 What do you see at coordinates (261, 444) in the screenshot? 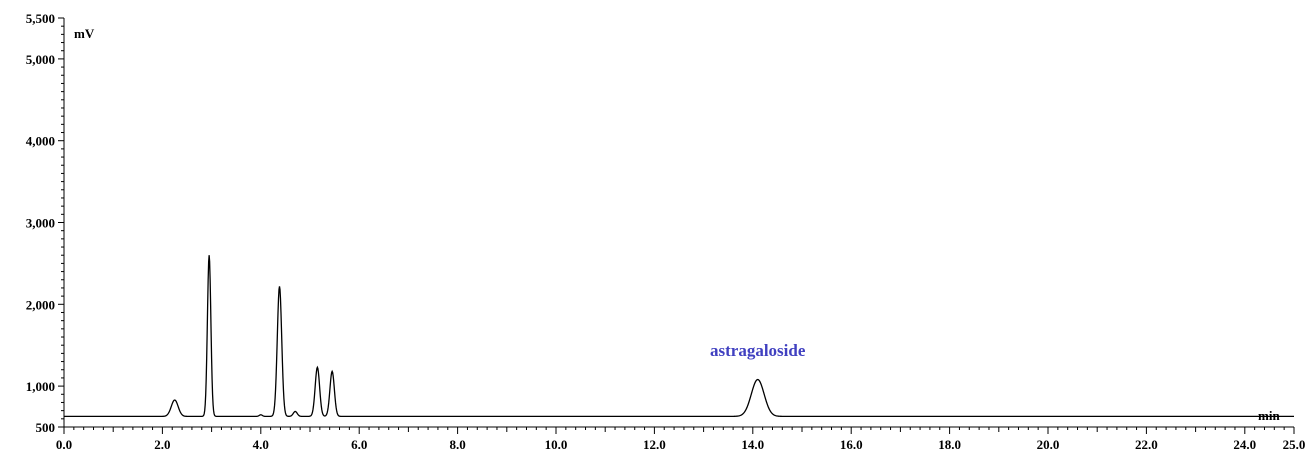
I see `x-tick-label: 4.0` at bounding box center [261, 444].